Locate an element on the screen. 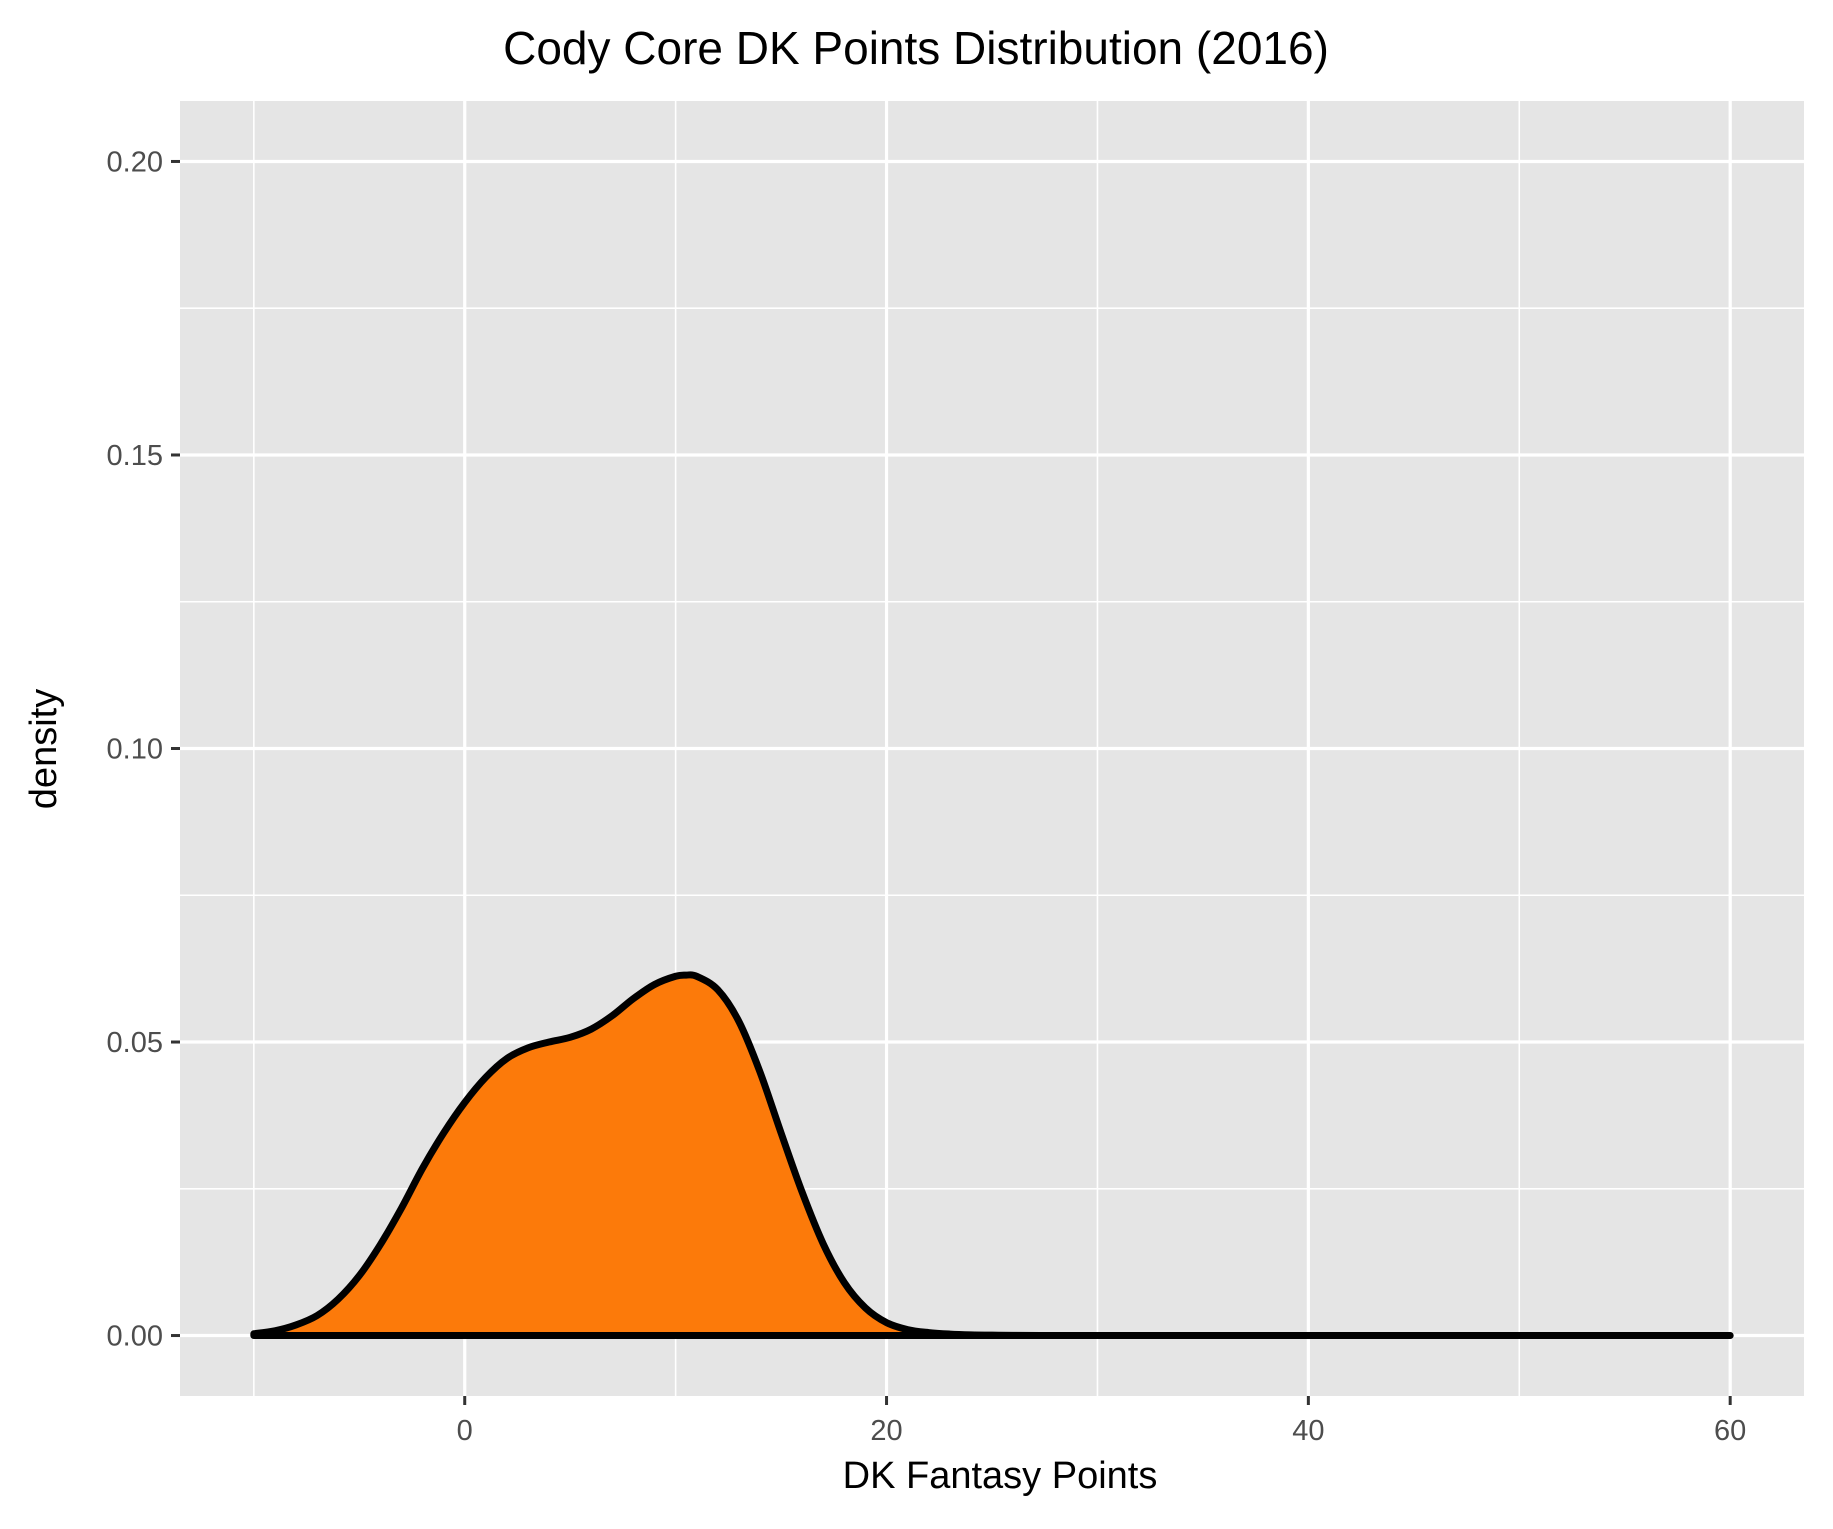 This screenshot has width=1833, height=1529. y-tick-label: 0.10 is located at coordinates (135, 750).